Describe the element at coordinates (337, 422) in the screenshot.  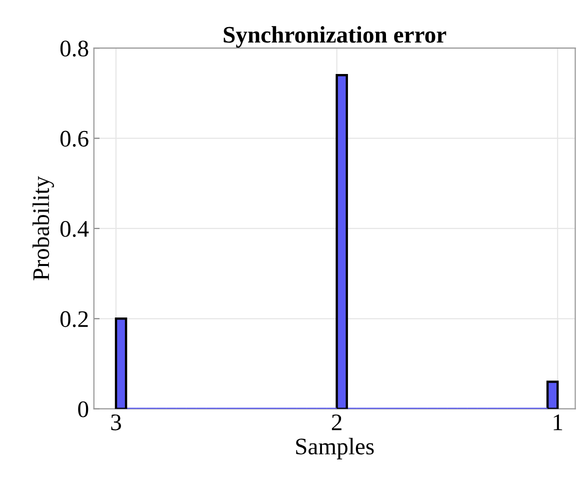
I see `x-tick-label: 2` at that location.